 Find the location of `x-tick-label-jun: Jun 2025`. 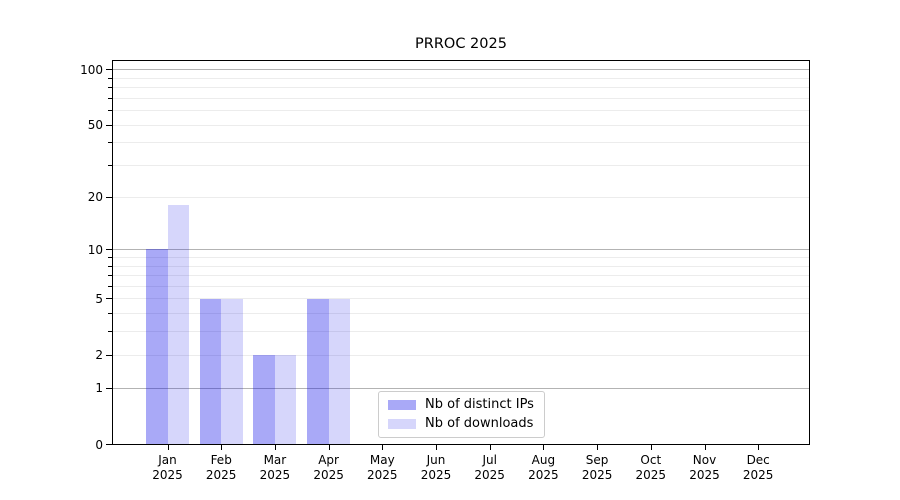

x-tick-label-jun: Jun 2025 is located at coordinates (436, 467).